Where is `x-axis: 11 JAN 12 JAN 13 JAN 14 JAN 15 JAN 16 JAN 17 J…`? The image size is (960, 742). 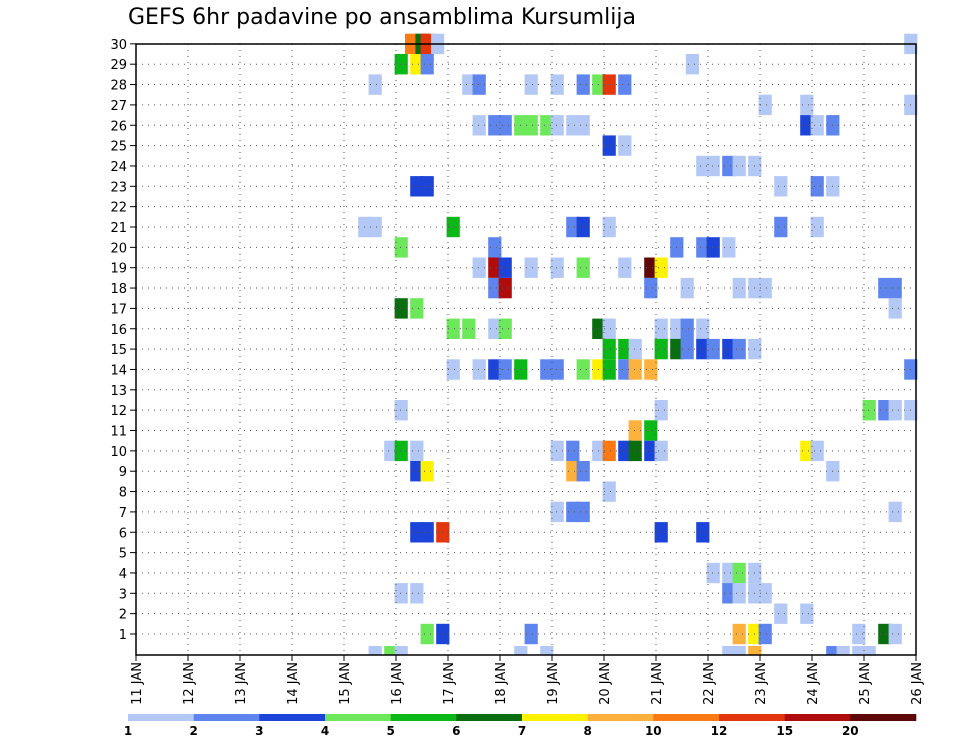 x-axis: 11 JAN 12 JAN 13 JAN 14 JAN 15 JAN 16 JAN 17 J… is located at coordinates (527, 680).